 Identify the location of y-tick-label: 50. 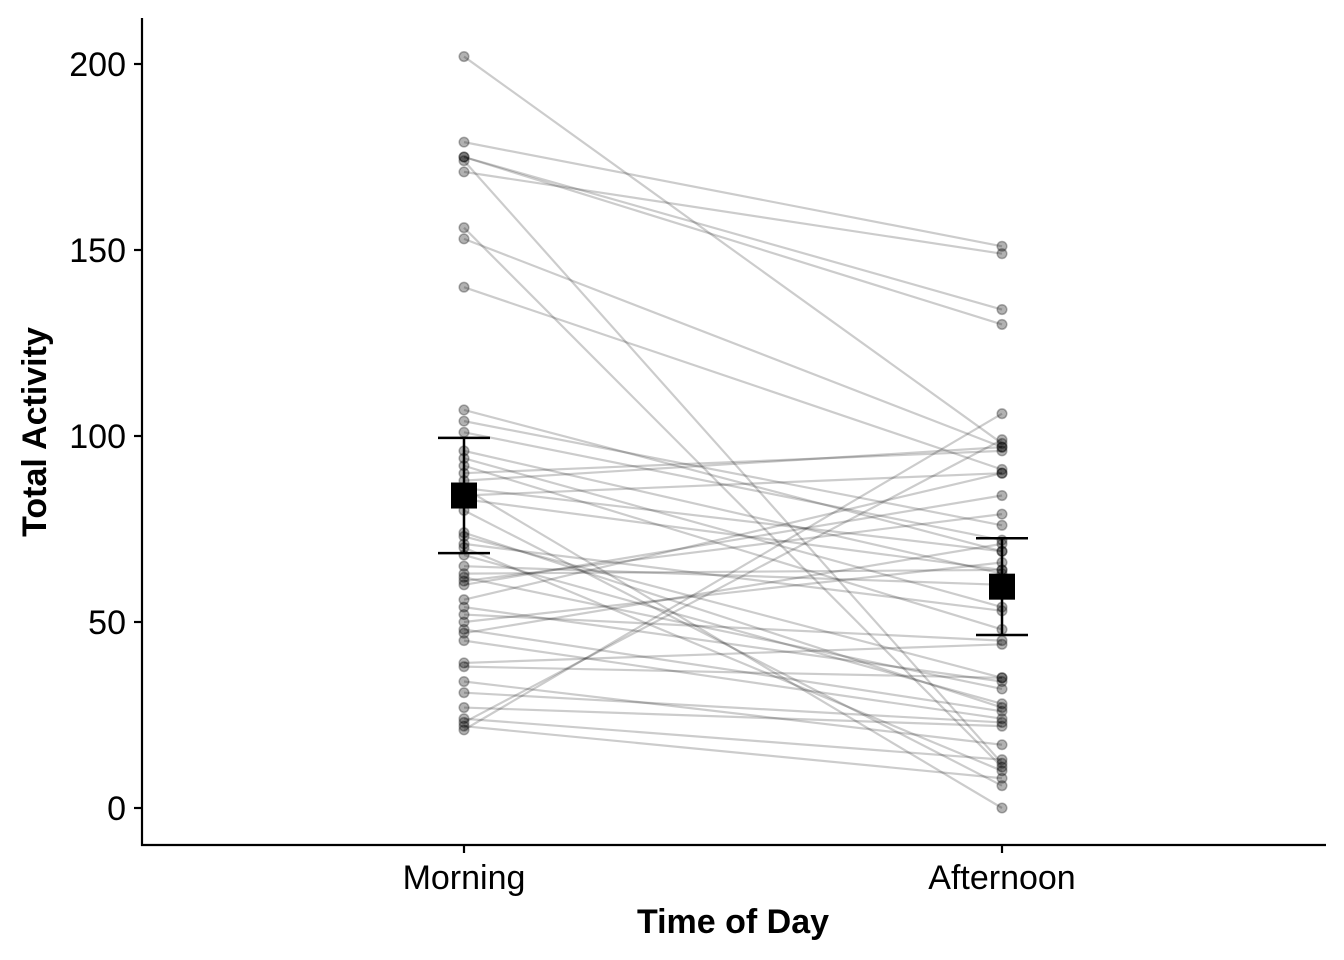
(107, 623).